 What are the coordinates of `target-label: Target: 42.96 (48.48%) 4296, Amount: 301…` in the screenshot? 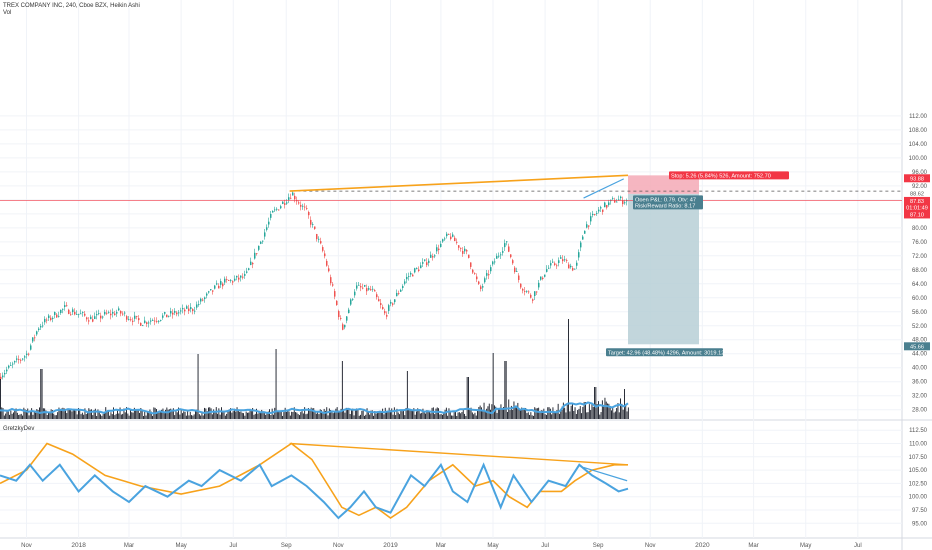 It's located at (666, 353).